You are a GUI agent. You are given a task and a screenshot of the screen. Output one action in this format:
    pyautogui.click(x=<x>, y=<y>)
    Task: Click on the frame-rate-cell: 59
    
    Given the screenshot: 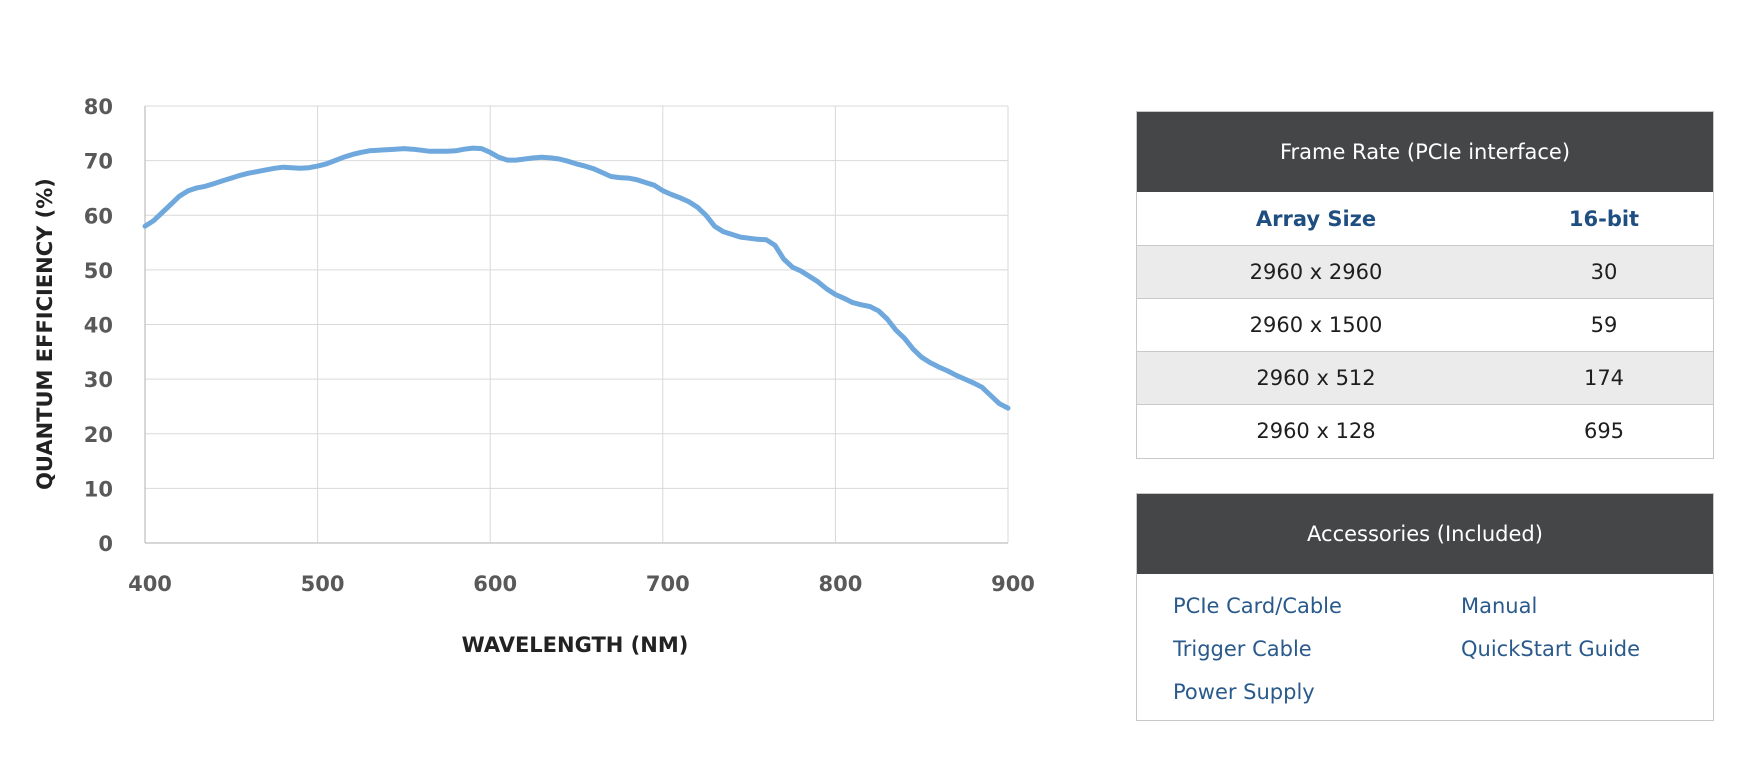 What is the action you would take?
    pyautogui.click(x=1604, y=325)
    